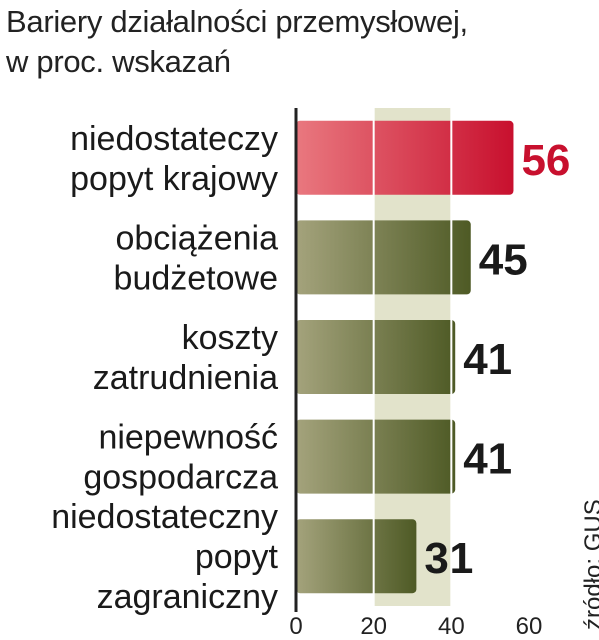  What do you see at coordinates (180, 478) in the screenshot?
I see `category-label: gospodarcza` at bounding box center [180, 478].